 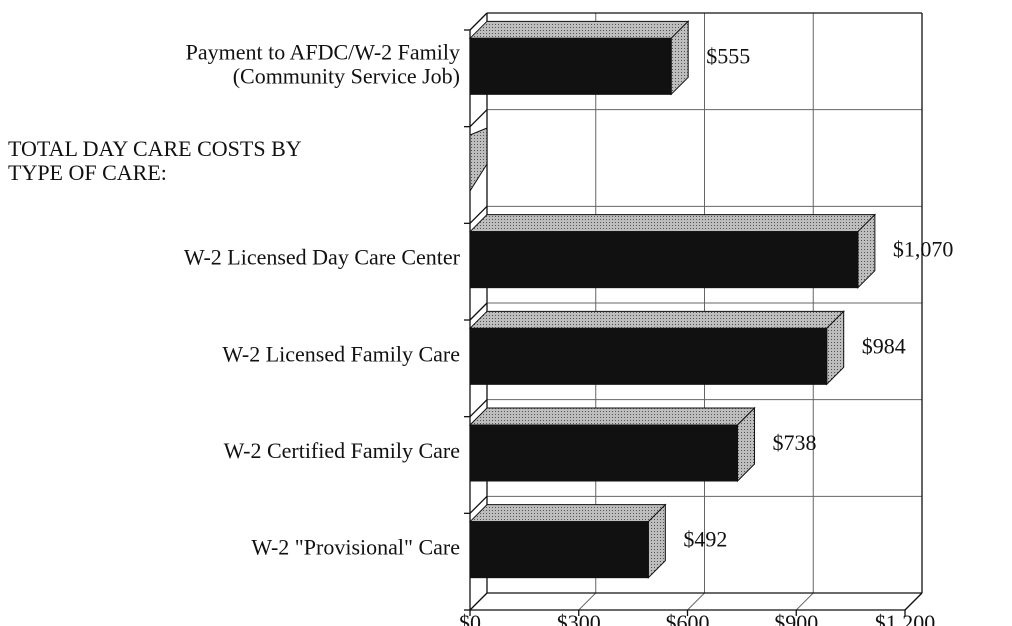 I want to click on floor-right, so click(x=913, y=601).